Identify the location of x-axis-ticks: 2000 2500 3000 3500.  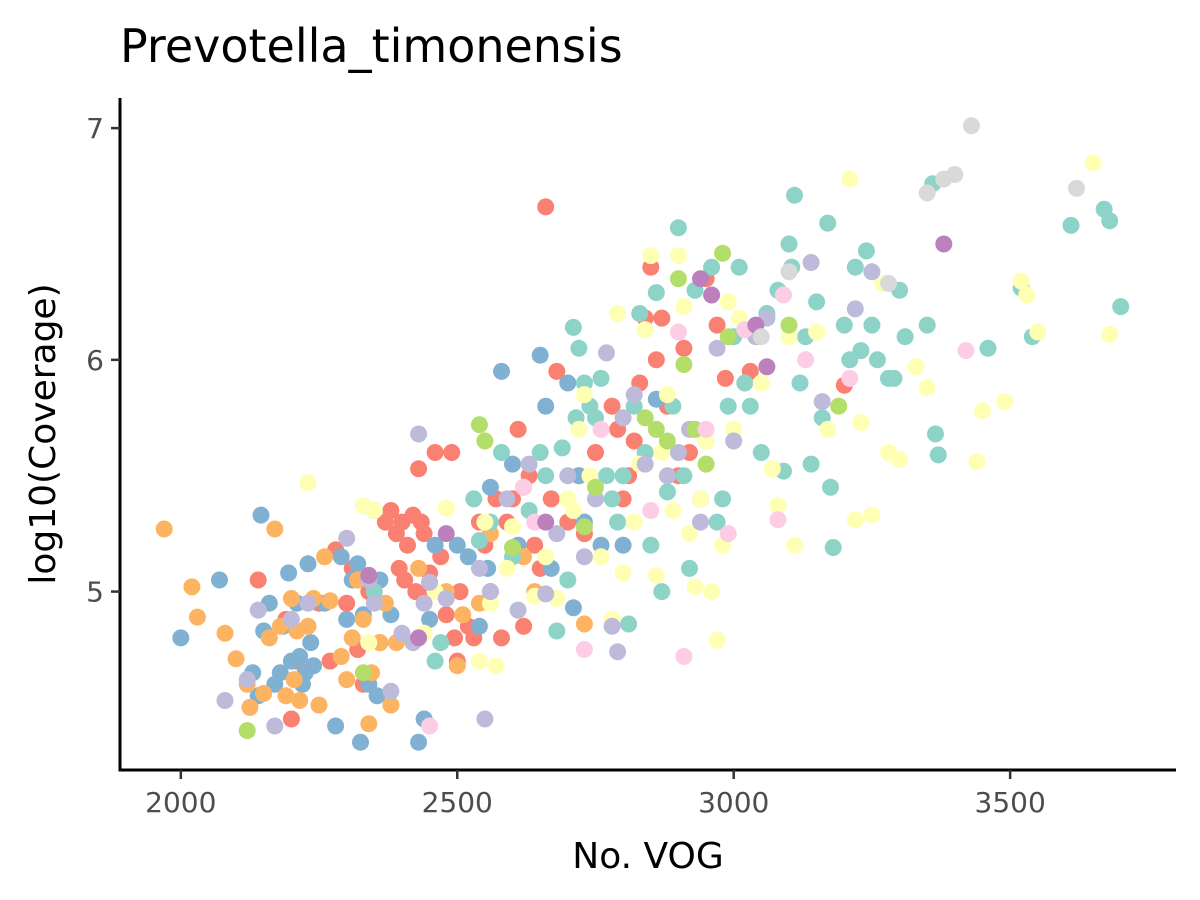
(595, 794).